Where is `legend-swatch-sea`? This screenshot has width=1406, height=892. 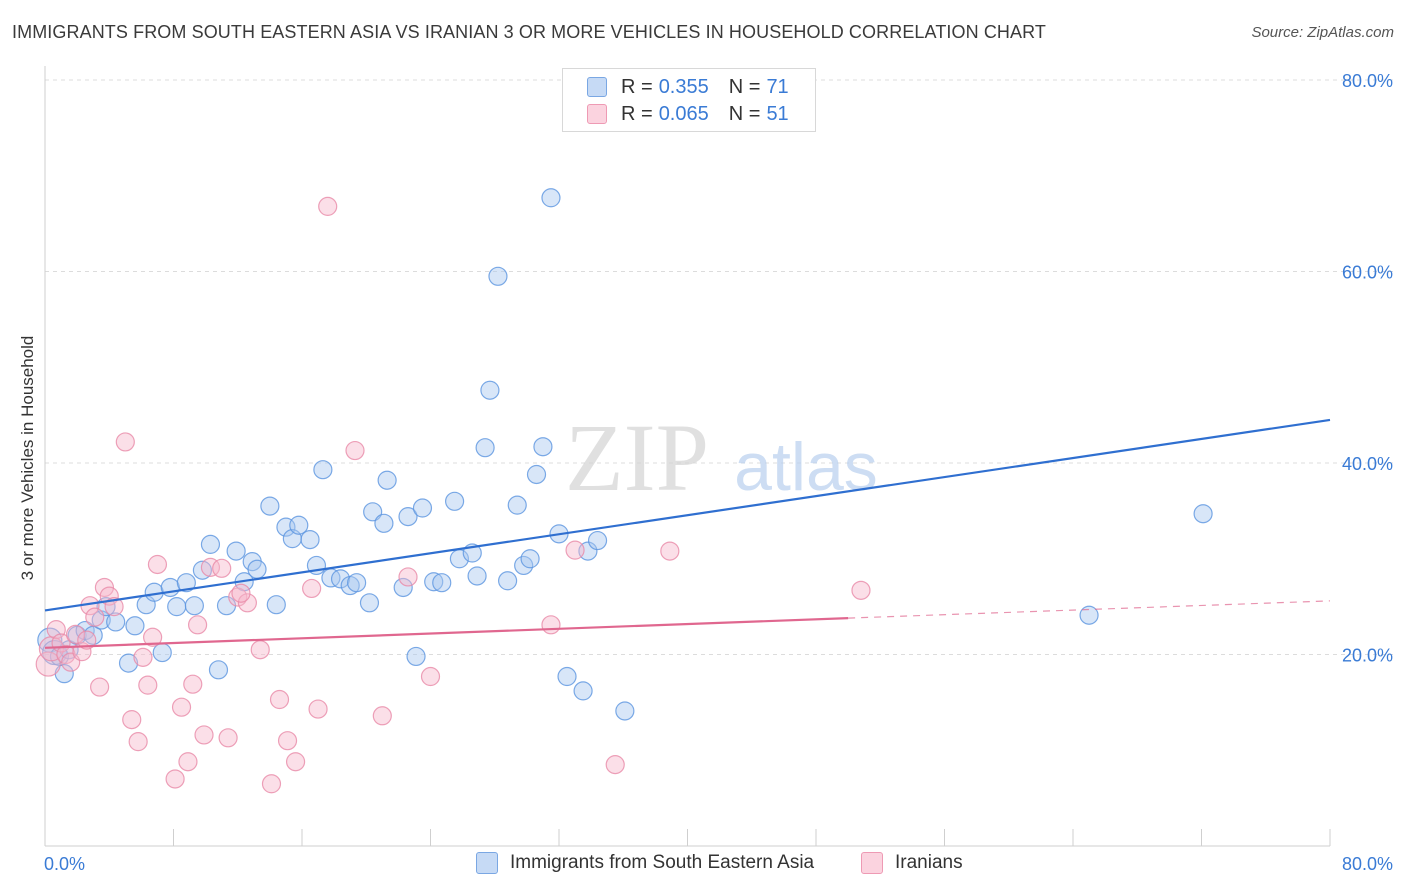 legend-swatch-sea is located at coordinates (487, 863).